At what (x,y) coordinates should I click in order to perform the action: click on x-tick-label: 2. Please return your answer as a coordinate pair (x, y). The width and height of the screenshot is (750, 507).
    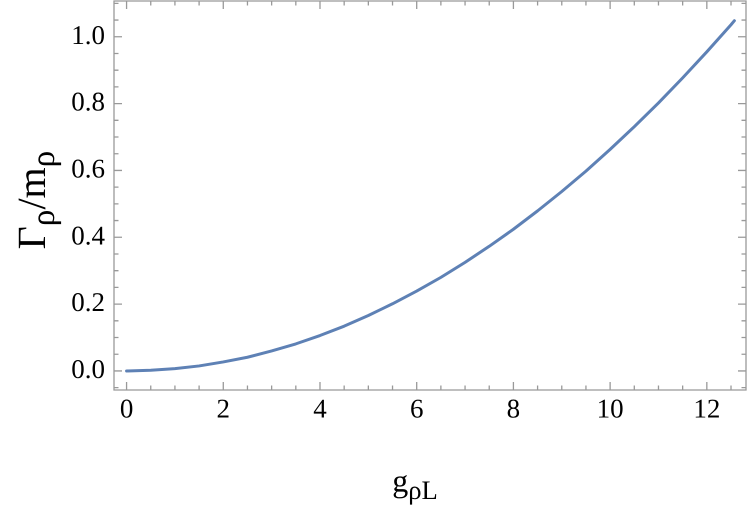
    Looking at the image, I should click on (223, 408).